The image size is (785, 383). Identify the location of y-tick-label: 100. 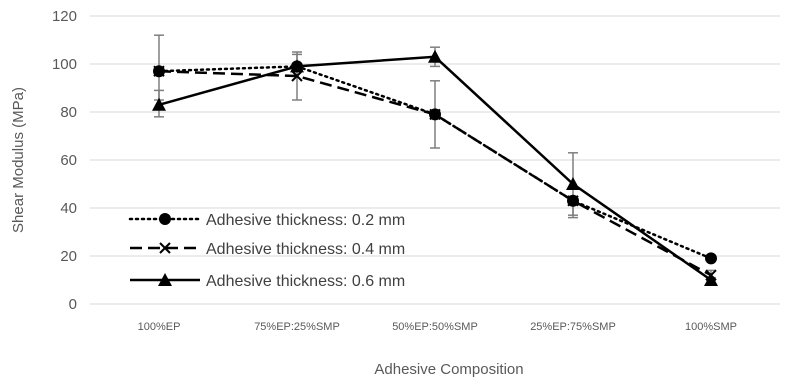
(64, 64).